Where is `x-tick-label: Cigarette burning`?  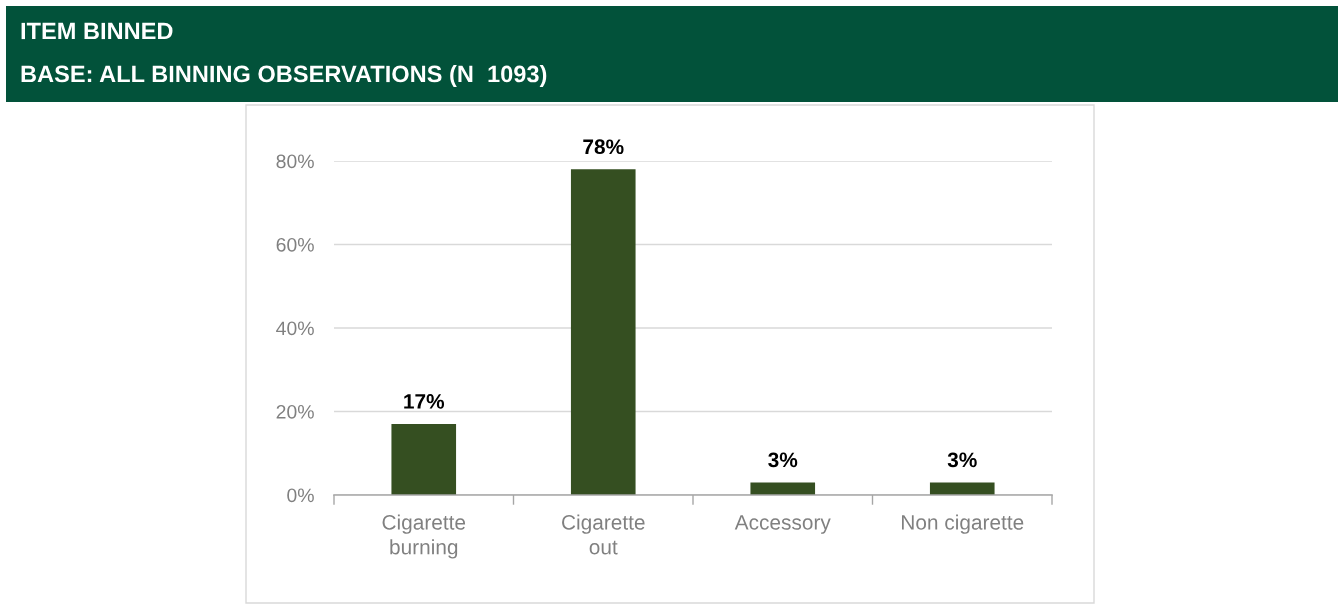 x-tick-label: Cigarette burning is located at coordinates (424, 536).